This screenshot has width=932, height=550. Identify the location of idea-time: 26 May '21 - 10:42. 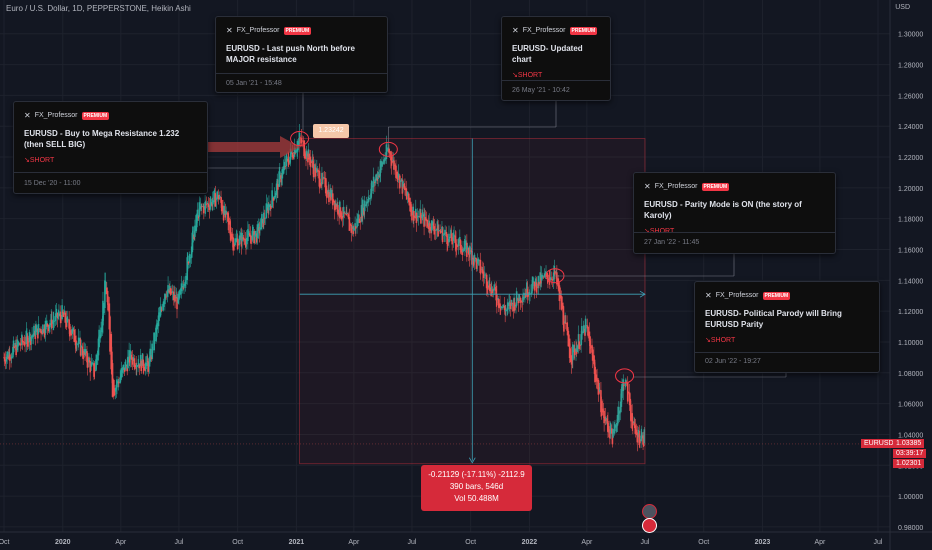
(541, 90).